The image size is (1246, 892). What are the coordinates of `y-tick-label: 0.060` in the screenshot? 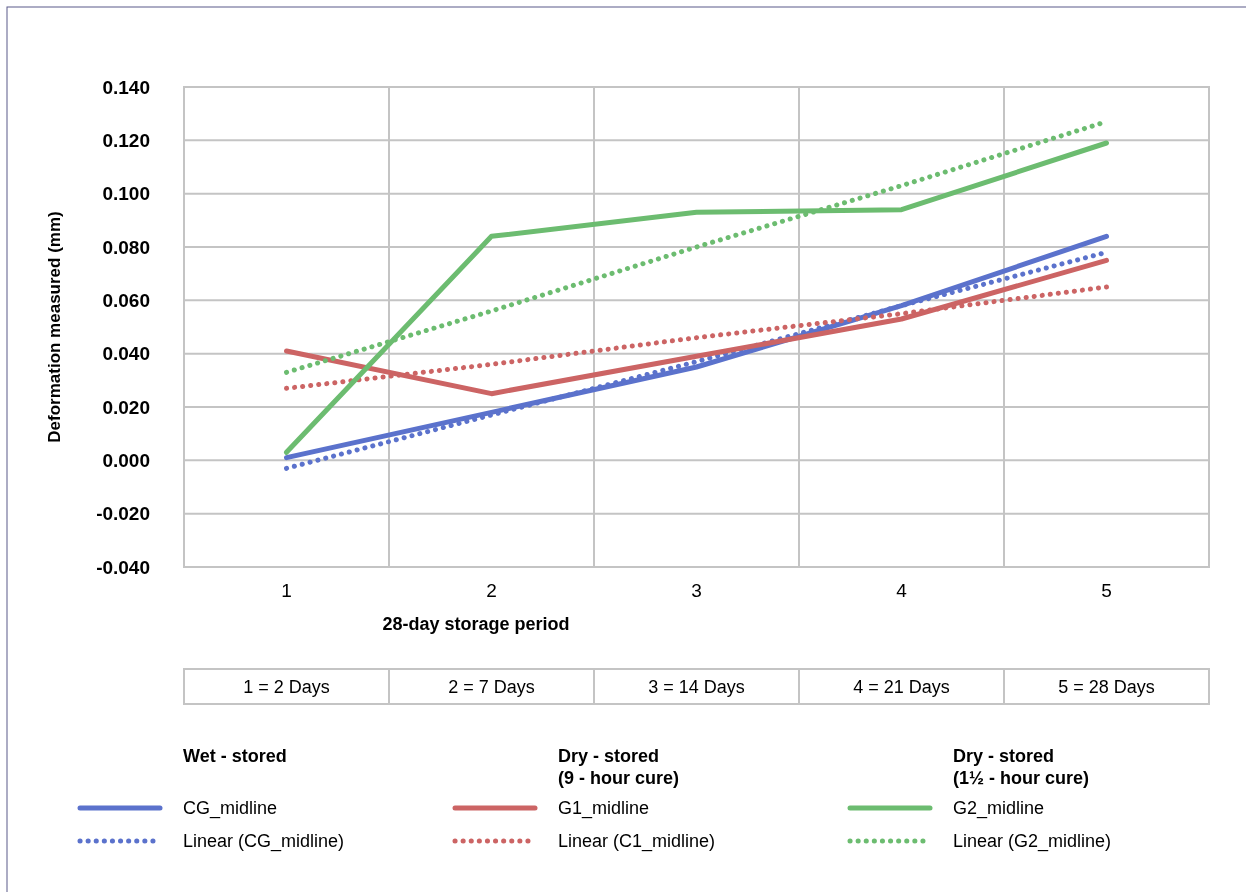 It's located at (126, 300).